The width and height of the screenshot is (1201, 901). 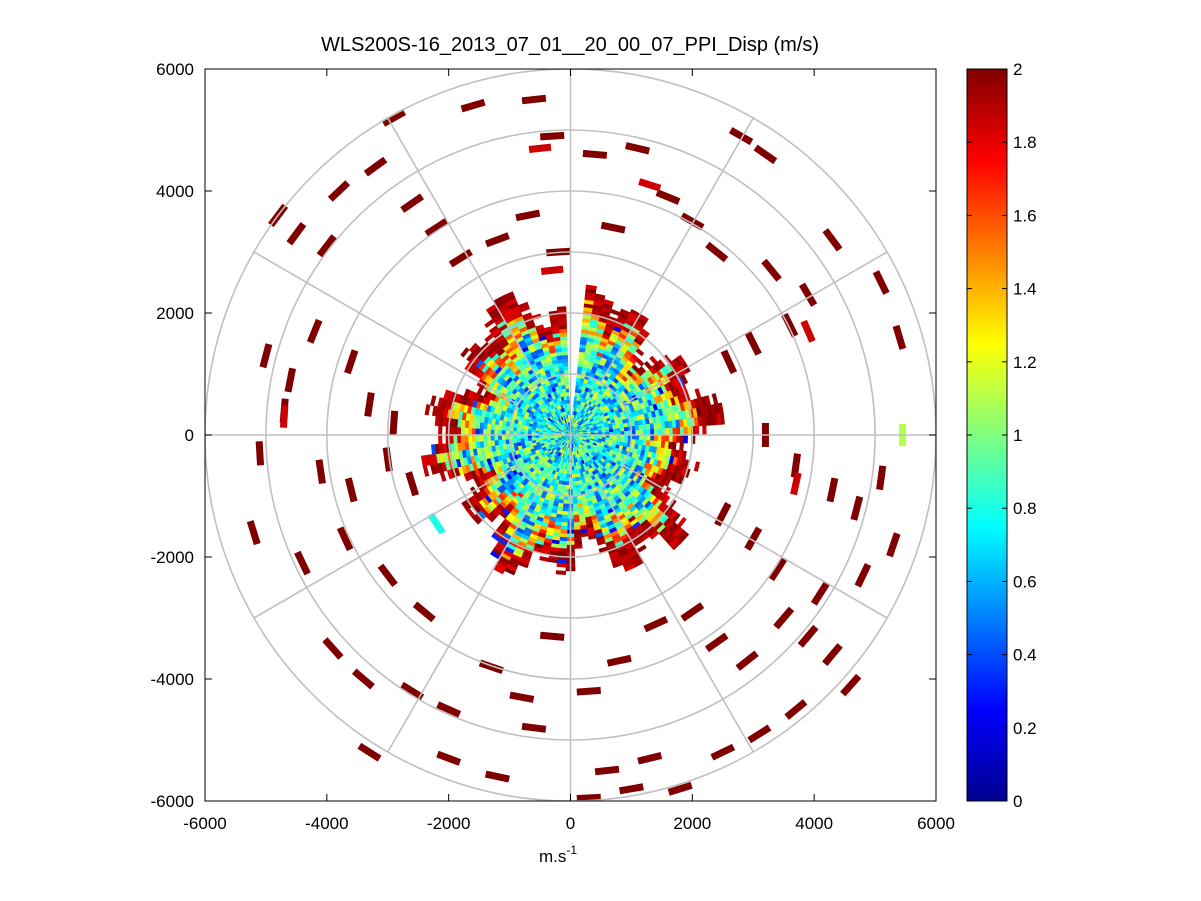 What do you see at coordinates (650, 185) in the screenshot?
I see `ppi-highlight-cell` at bounding box center [650, 185].